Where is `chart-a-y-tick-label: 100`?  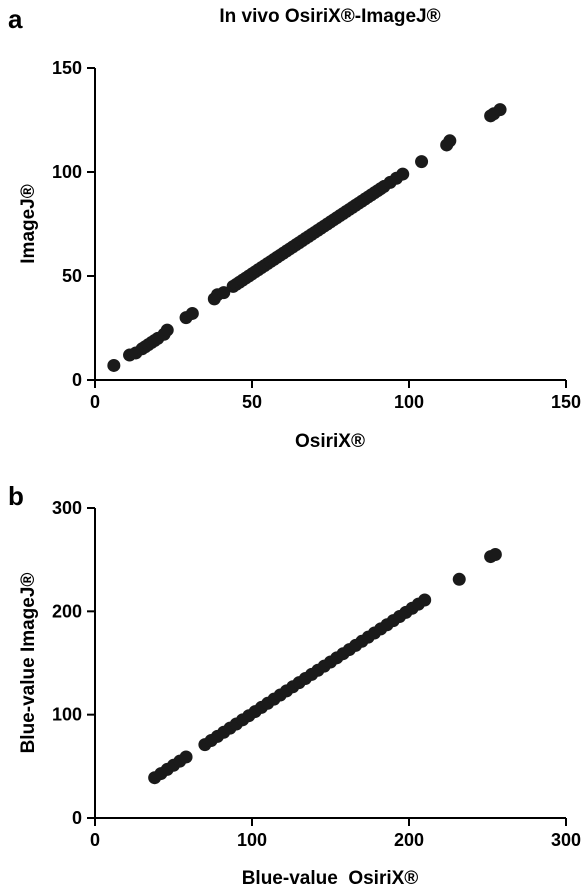
chart-a-y-tick-label: 100 is located at coordinates (67, 172).